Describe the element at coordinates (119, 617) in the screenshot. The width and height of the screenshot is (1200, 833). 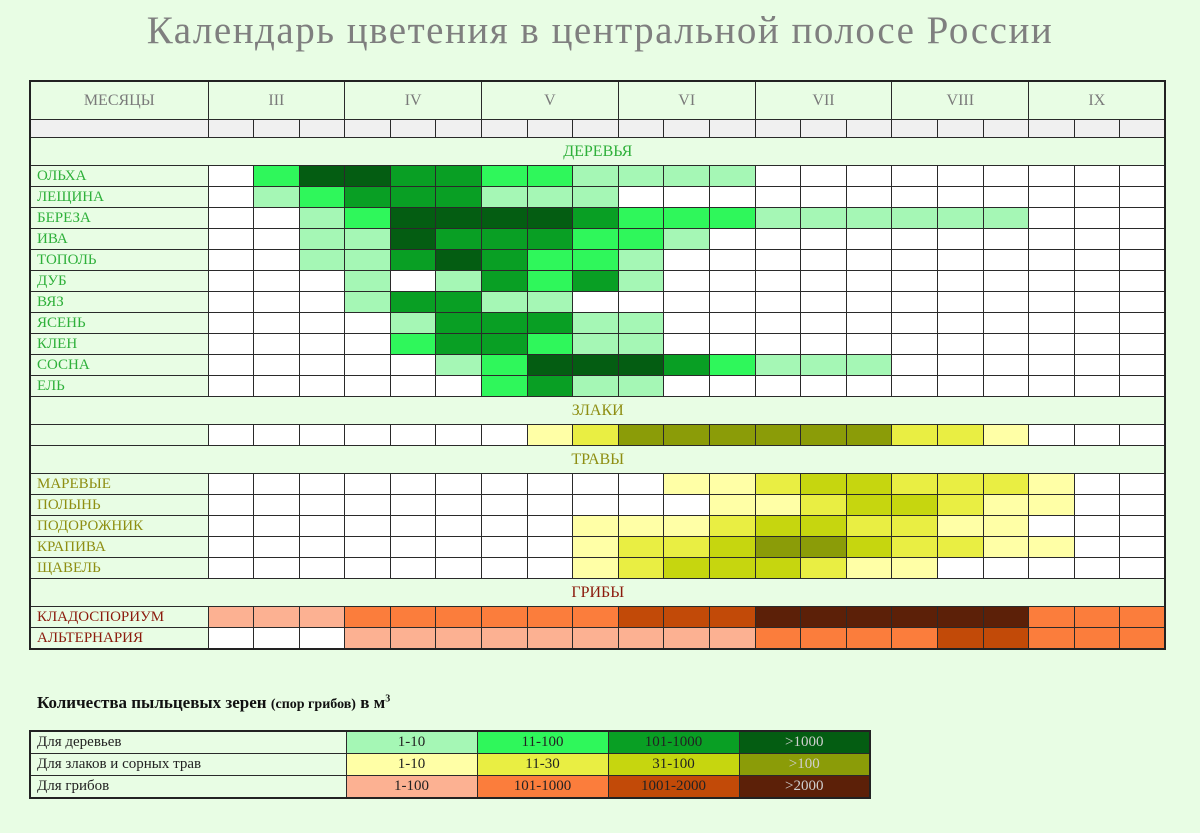
I see `plant-name: КЛАДОСПОРИУМ` at that location.